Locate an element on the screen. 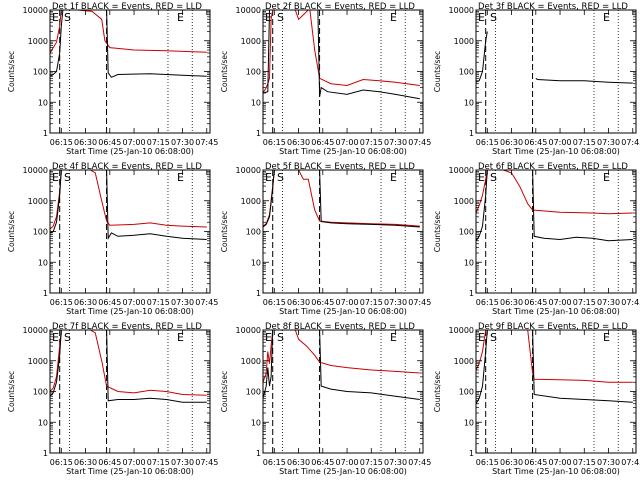 This screenshot has width=640, height=485. chart-title: Det 4f BLACK = Events, RED = LLD is located at coordinates (127, 167).